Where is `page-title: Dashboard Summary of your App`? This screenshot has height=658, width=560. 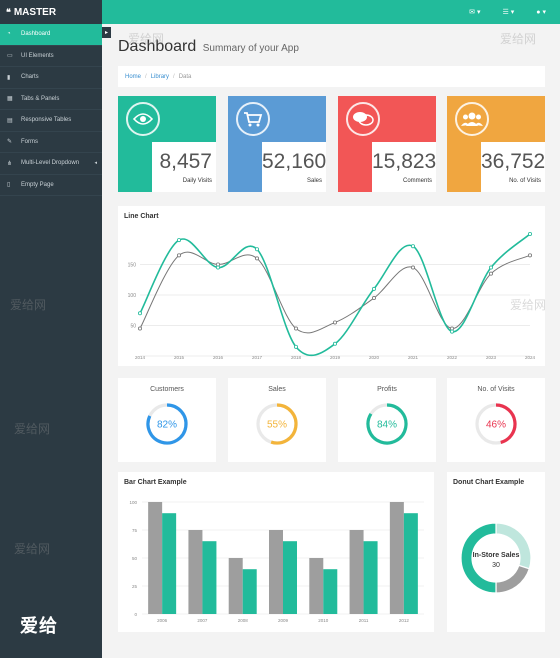
page-title: Dashboard Summary of your App is located at coordinates (208, 47).